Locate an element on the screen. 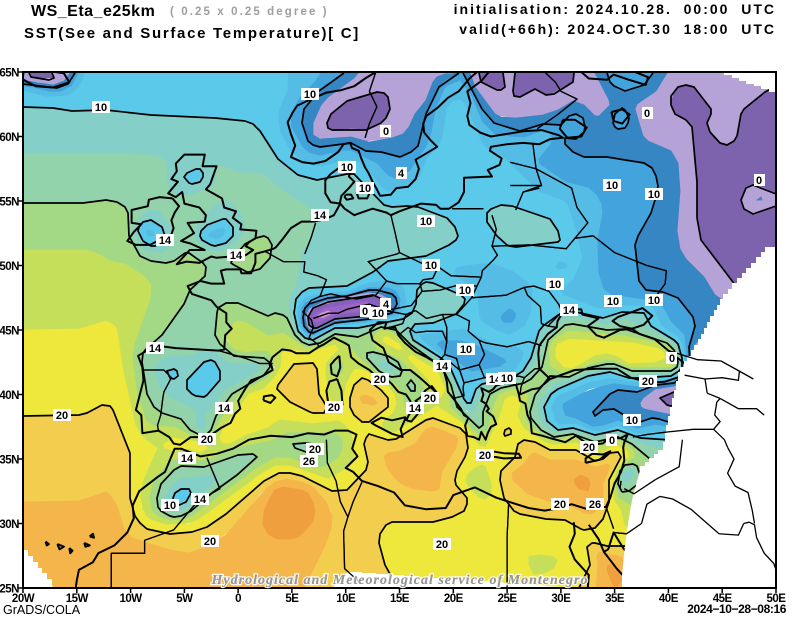 This screenshot has height=618, width=800. svg-text: 45E is located at coordinates (723, 599).